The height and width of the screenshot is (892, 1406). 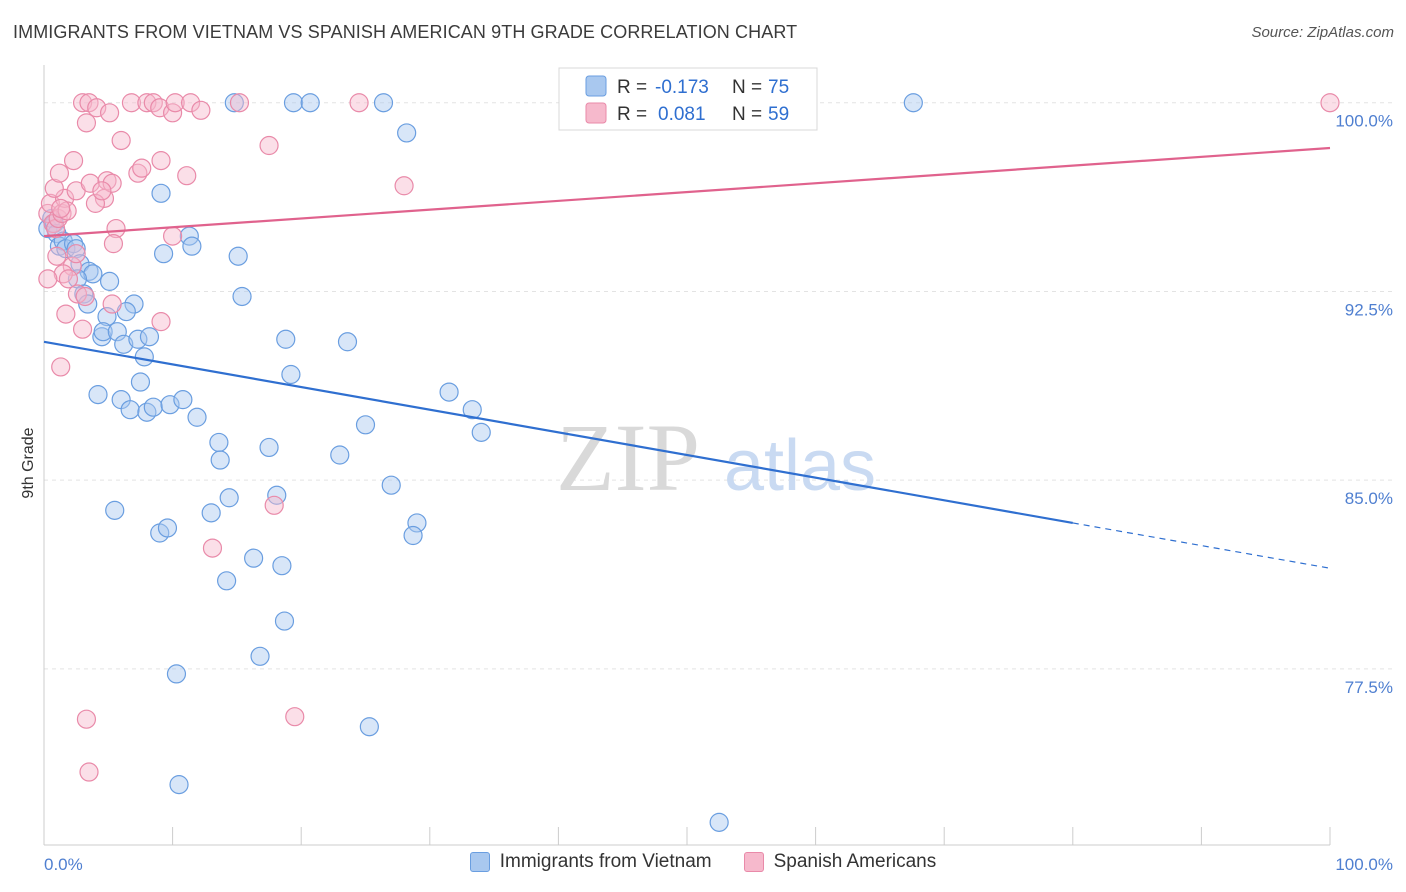 What do you see at coordinates (632, 114) in the screenshot?
I see `stats-r-label-2: R =` at bounding box center [632, 114].